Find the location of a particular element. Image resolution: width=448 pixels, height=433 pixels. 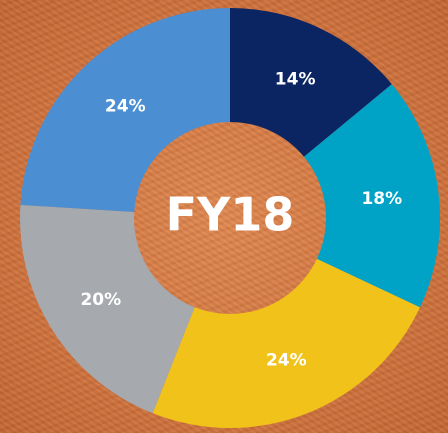

donut-slice is located at coordinates (311, 82).